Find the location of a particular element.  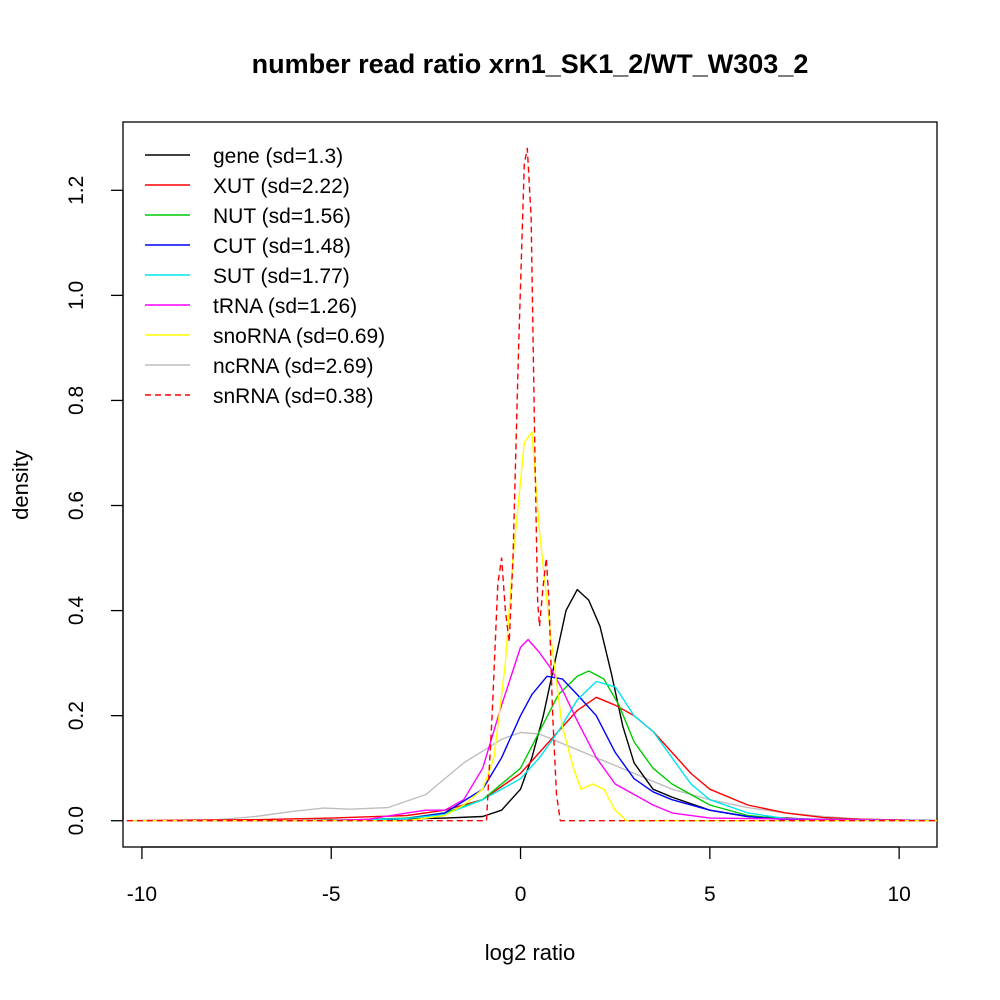

x-tick-label: 10 is located at coordinates (898, 894).